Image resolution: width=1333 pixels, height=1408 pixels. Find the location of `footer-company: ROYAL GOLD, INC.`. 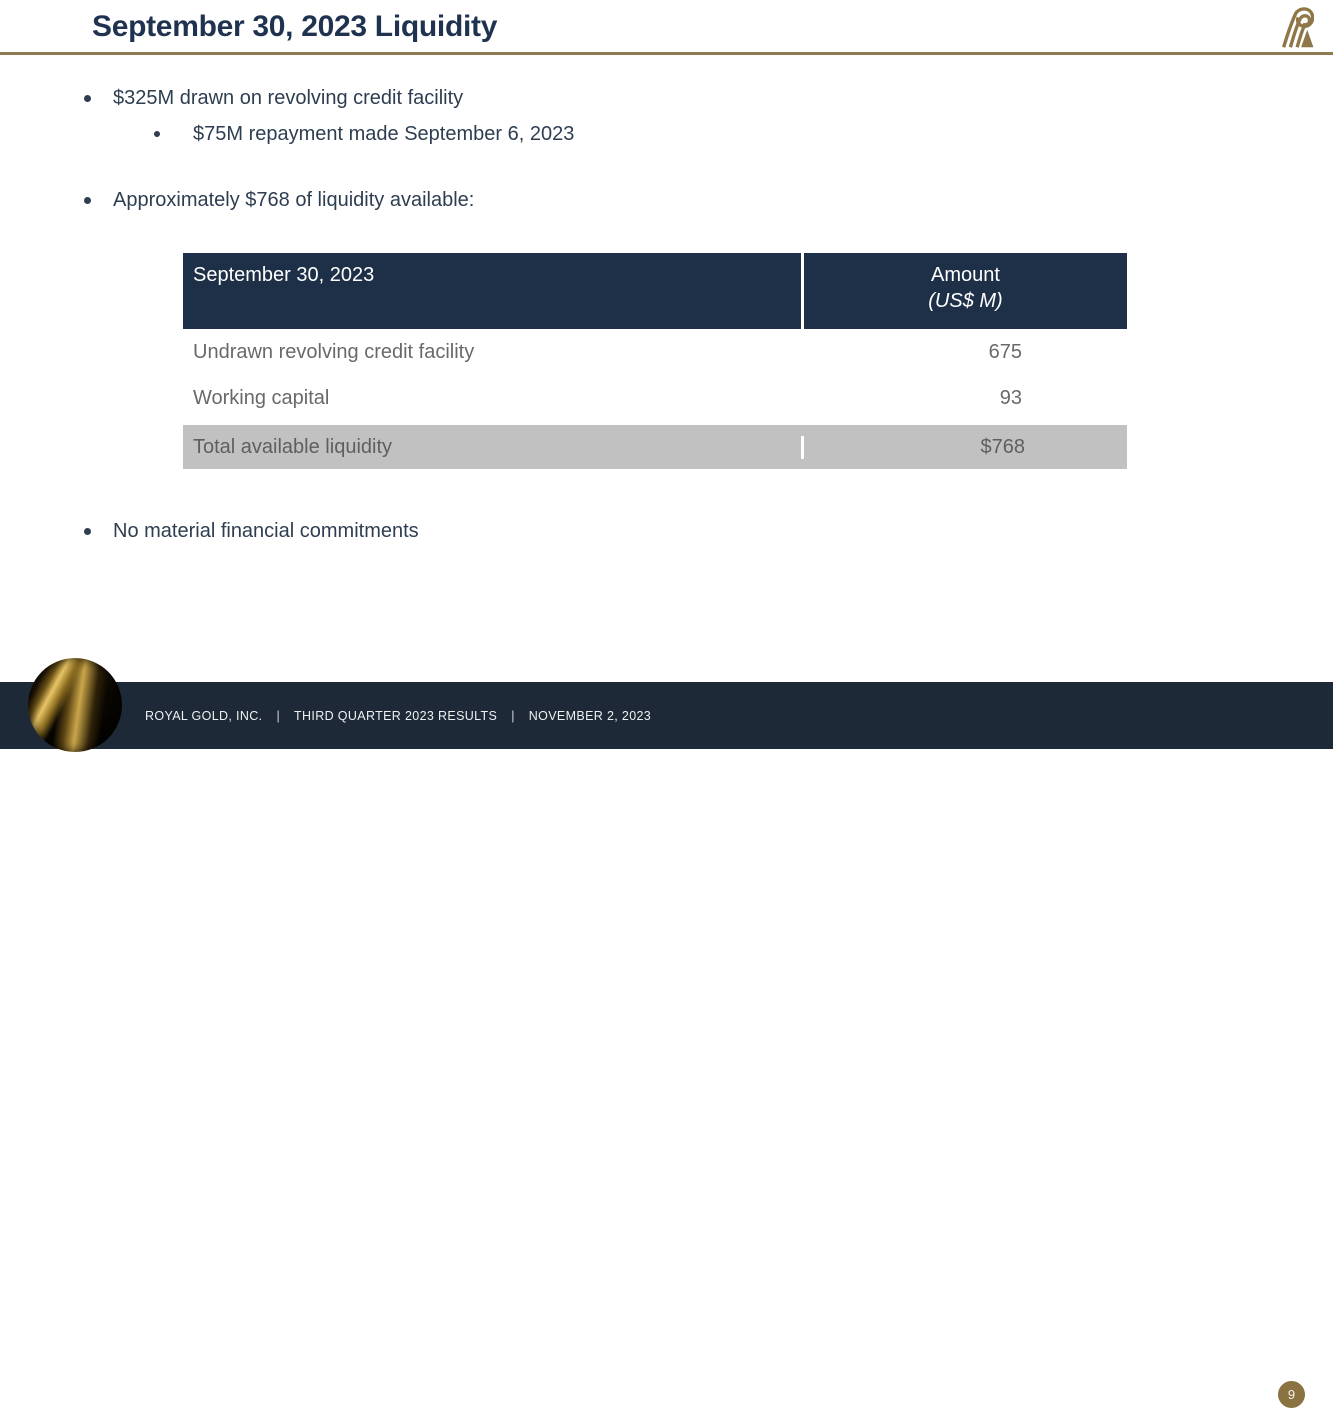

footer-company: ROYAL GOLD, INC. is located at coordinates (204, 715).